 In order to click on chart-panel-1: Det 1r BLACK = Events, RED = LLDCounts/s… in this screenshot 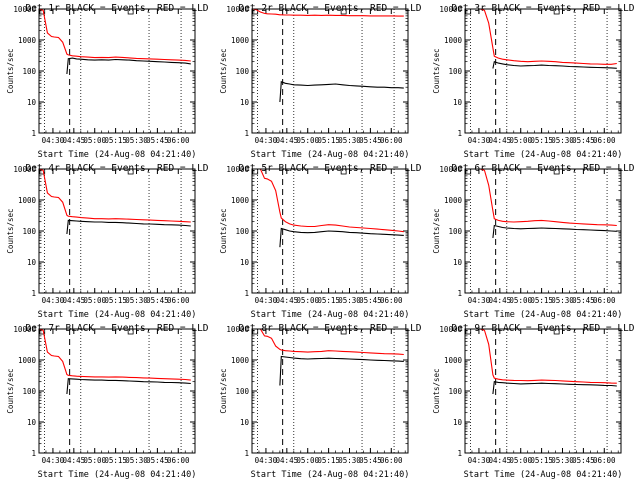, I will do `click(107, 81)`.